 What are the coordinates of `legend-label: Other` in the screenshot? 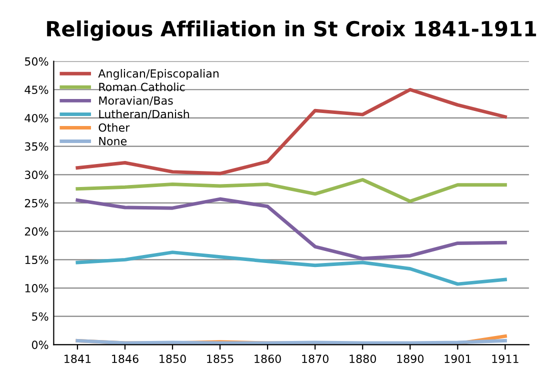 It's located at (114, 127).